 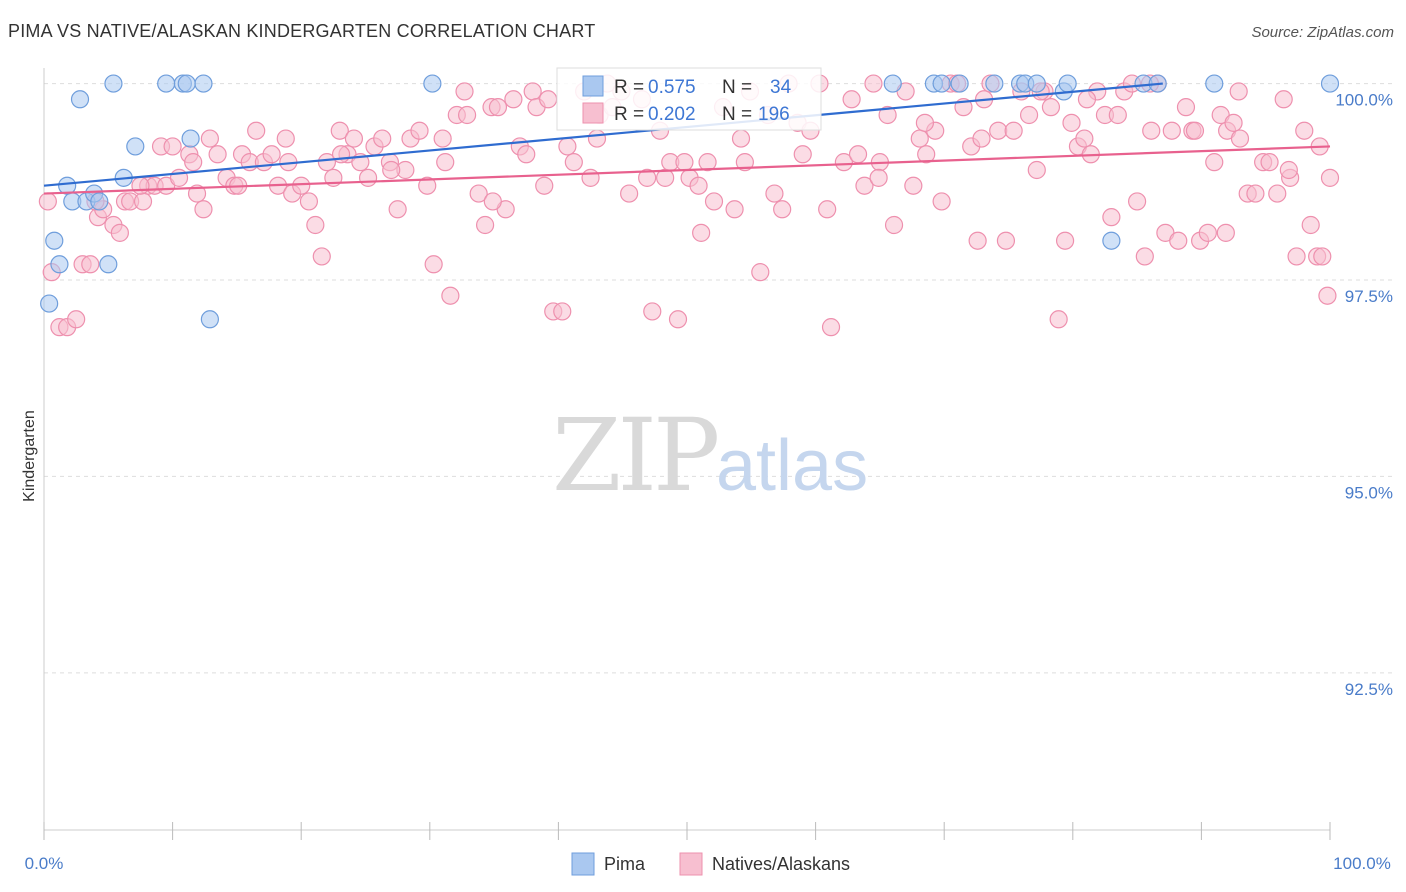 What do you see at coordinates (672, 87) in the screenshot?
I see `legend-pima-r-value: 0.575` at bounding box center [672, 87].